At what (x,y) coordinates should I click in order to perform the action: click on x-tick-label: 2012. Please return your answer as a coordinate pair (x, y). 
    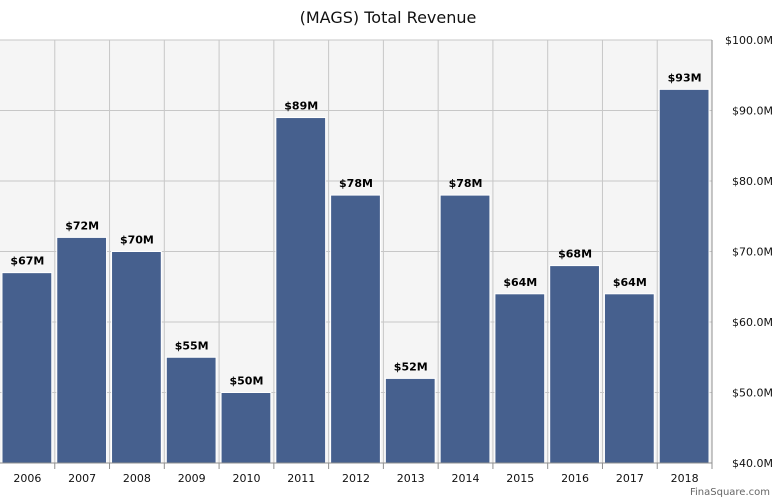
    Looking at the image, I should click on (356, 478).